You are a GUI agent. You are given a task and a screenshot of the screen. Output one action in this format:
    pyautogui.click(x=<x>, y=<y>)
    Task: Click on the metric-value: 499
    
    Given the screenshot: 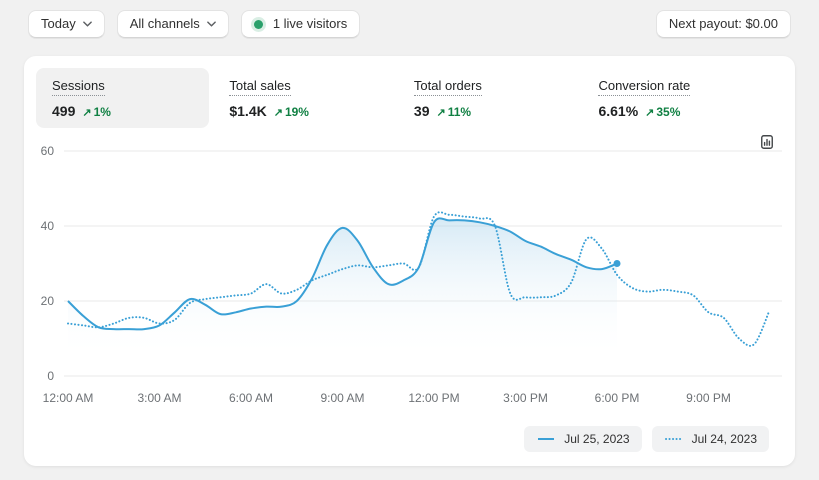 What is the action you would take?
    pyautogui.click(x=64, y=111)
    